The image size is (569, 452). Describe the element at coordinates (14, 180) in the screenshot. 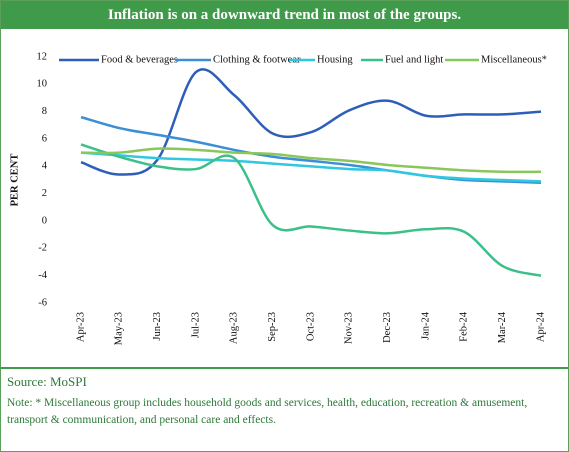

I see `y-axis-label: PER CENT` at that location.